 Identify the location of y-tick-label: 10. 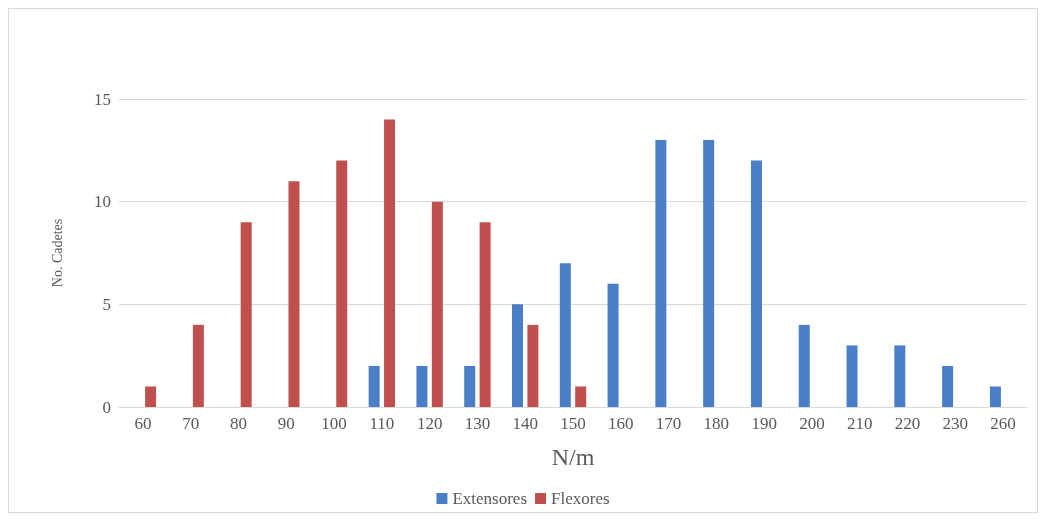
(102, 202).